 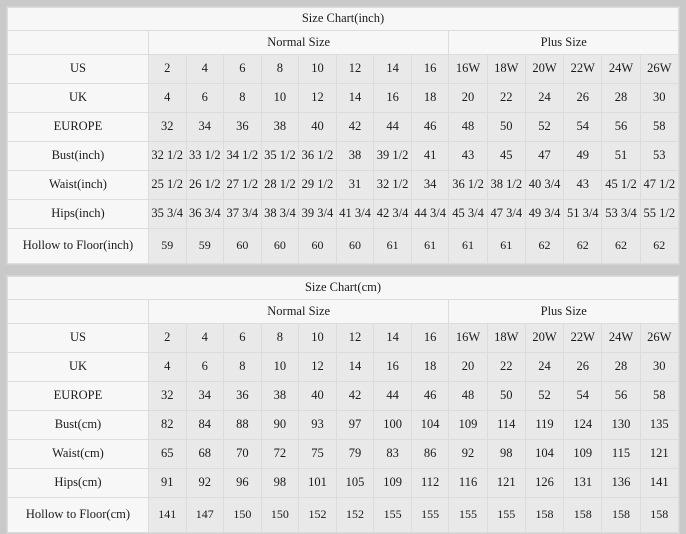 What do you see at coordinates (205, 156) in the screenshot?
I see `cell-normal: 33 1/2` at bounding box center [205, 156].